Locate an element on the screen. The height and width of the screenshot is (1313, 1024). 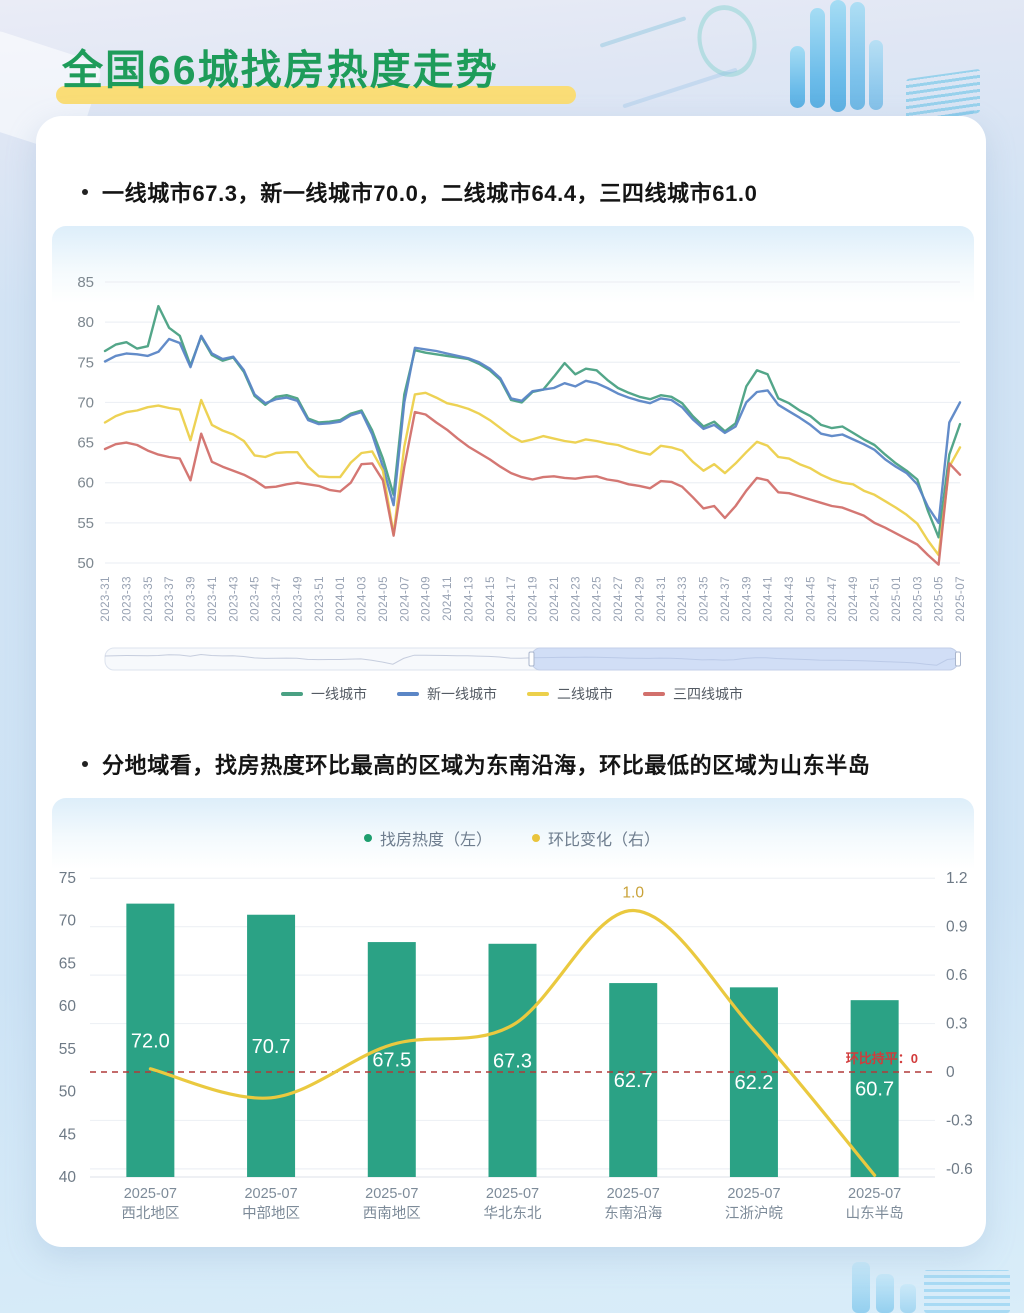
bar-山东半岛 is located at coordinates (874, 1088).